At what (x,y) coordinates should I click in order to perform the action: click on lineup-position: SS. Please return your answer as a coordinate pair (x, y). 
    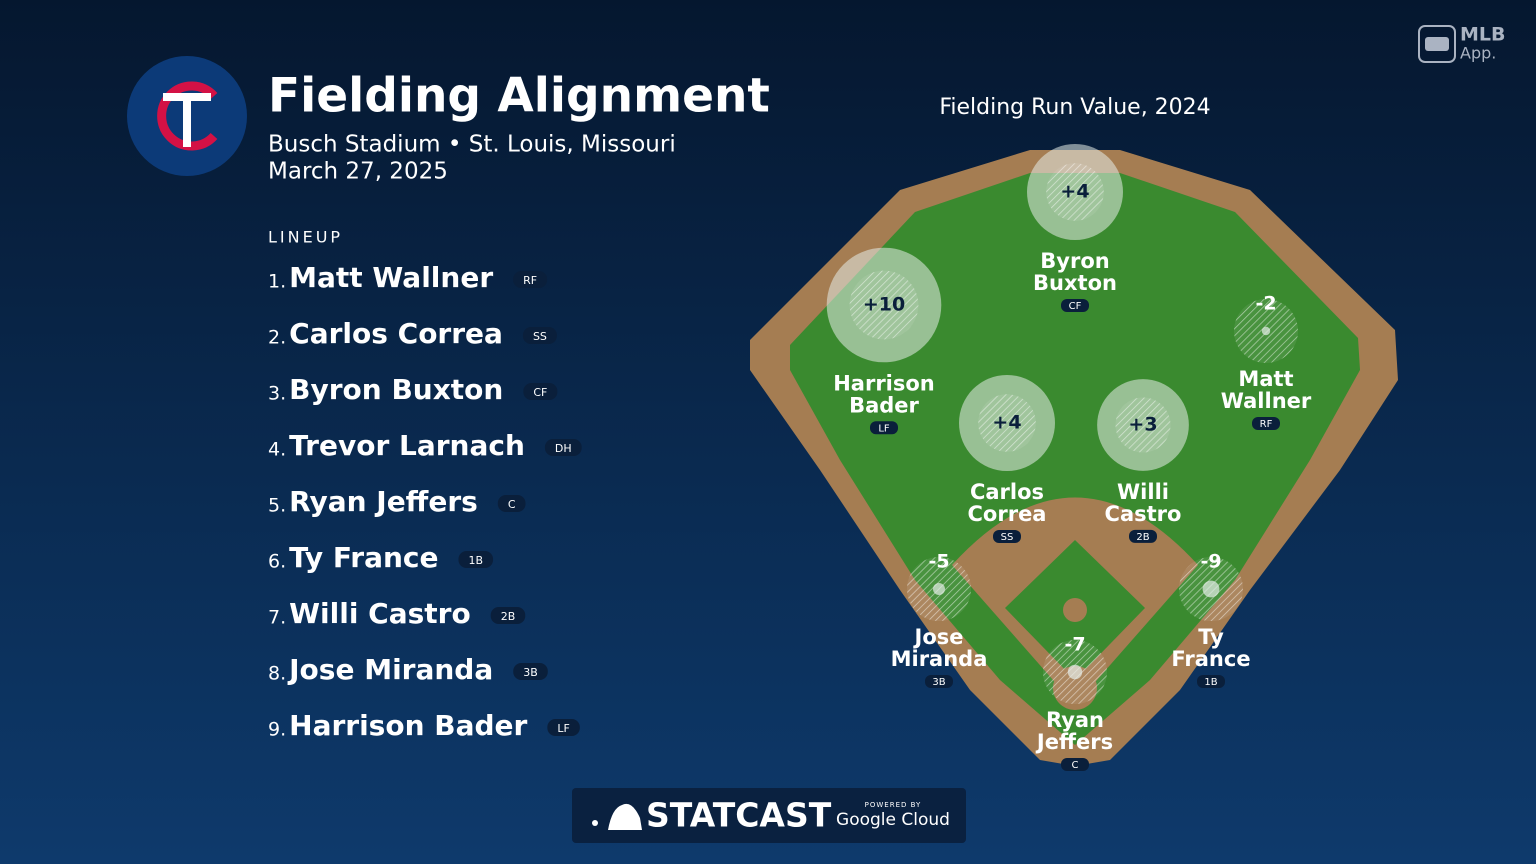
    Looking at the image, I should click on (540, 336).